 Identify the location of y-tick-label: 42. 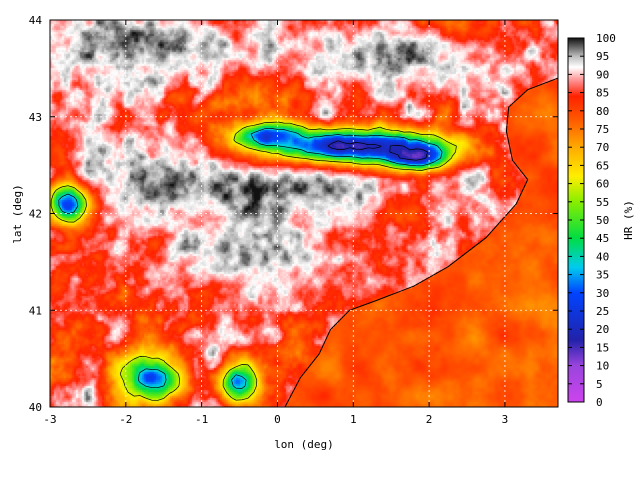
(35, 214).